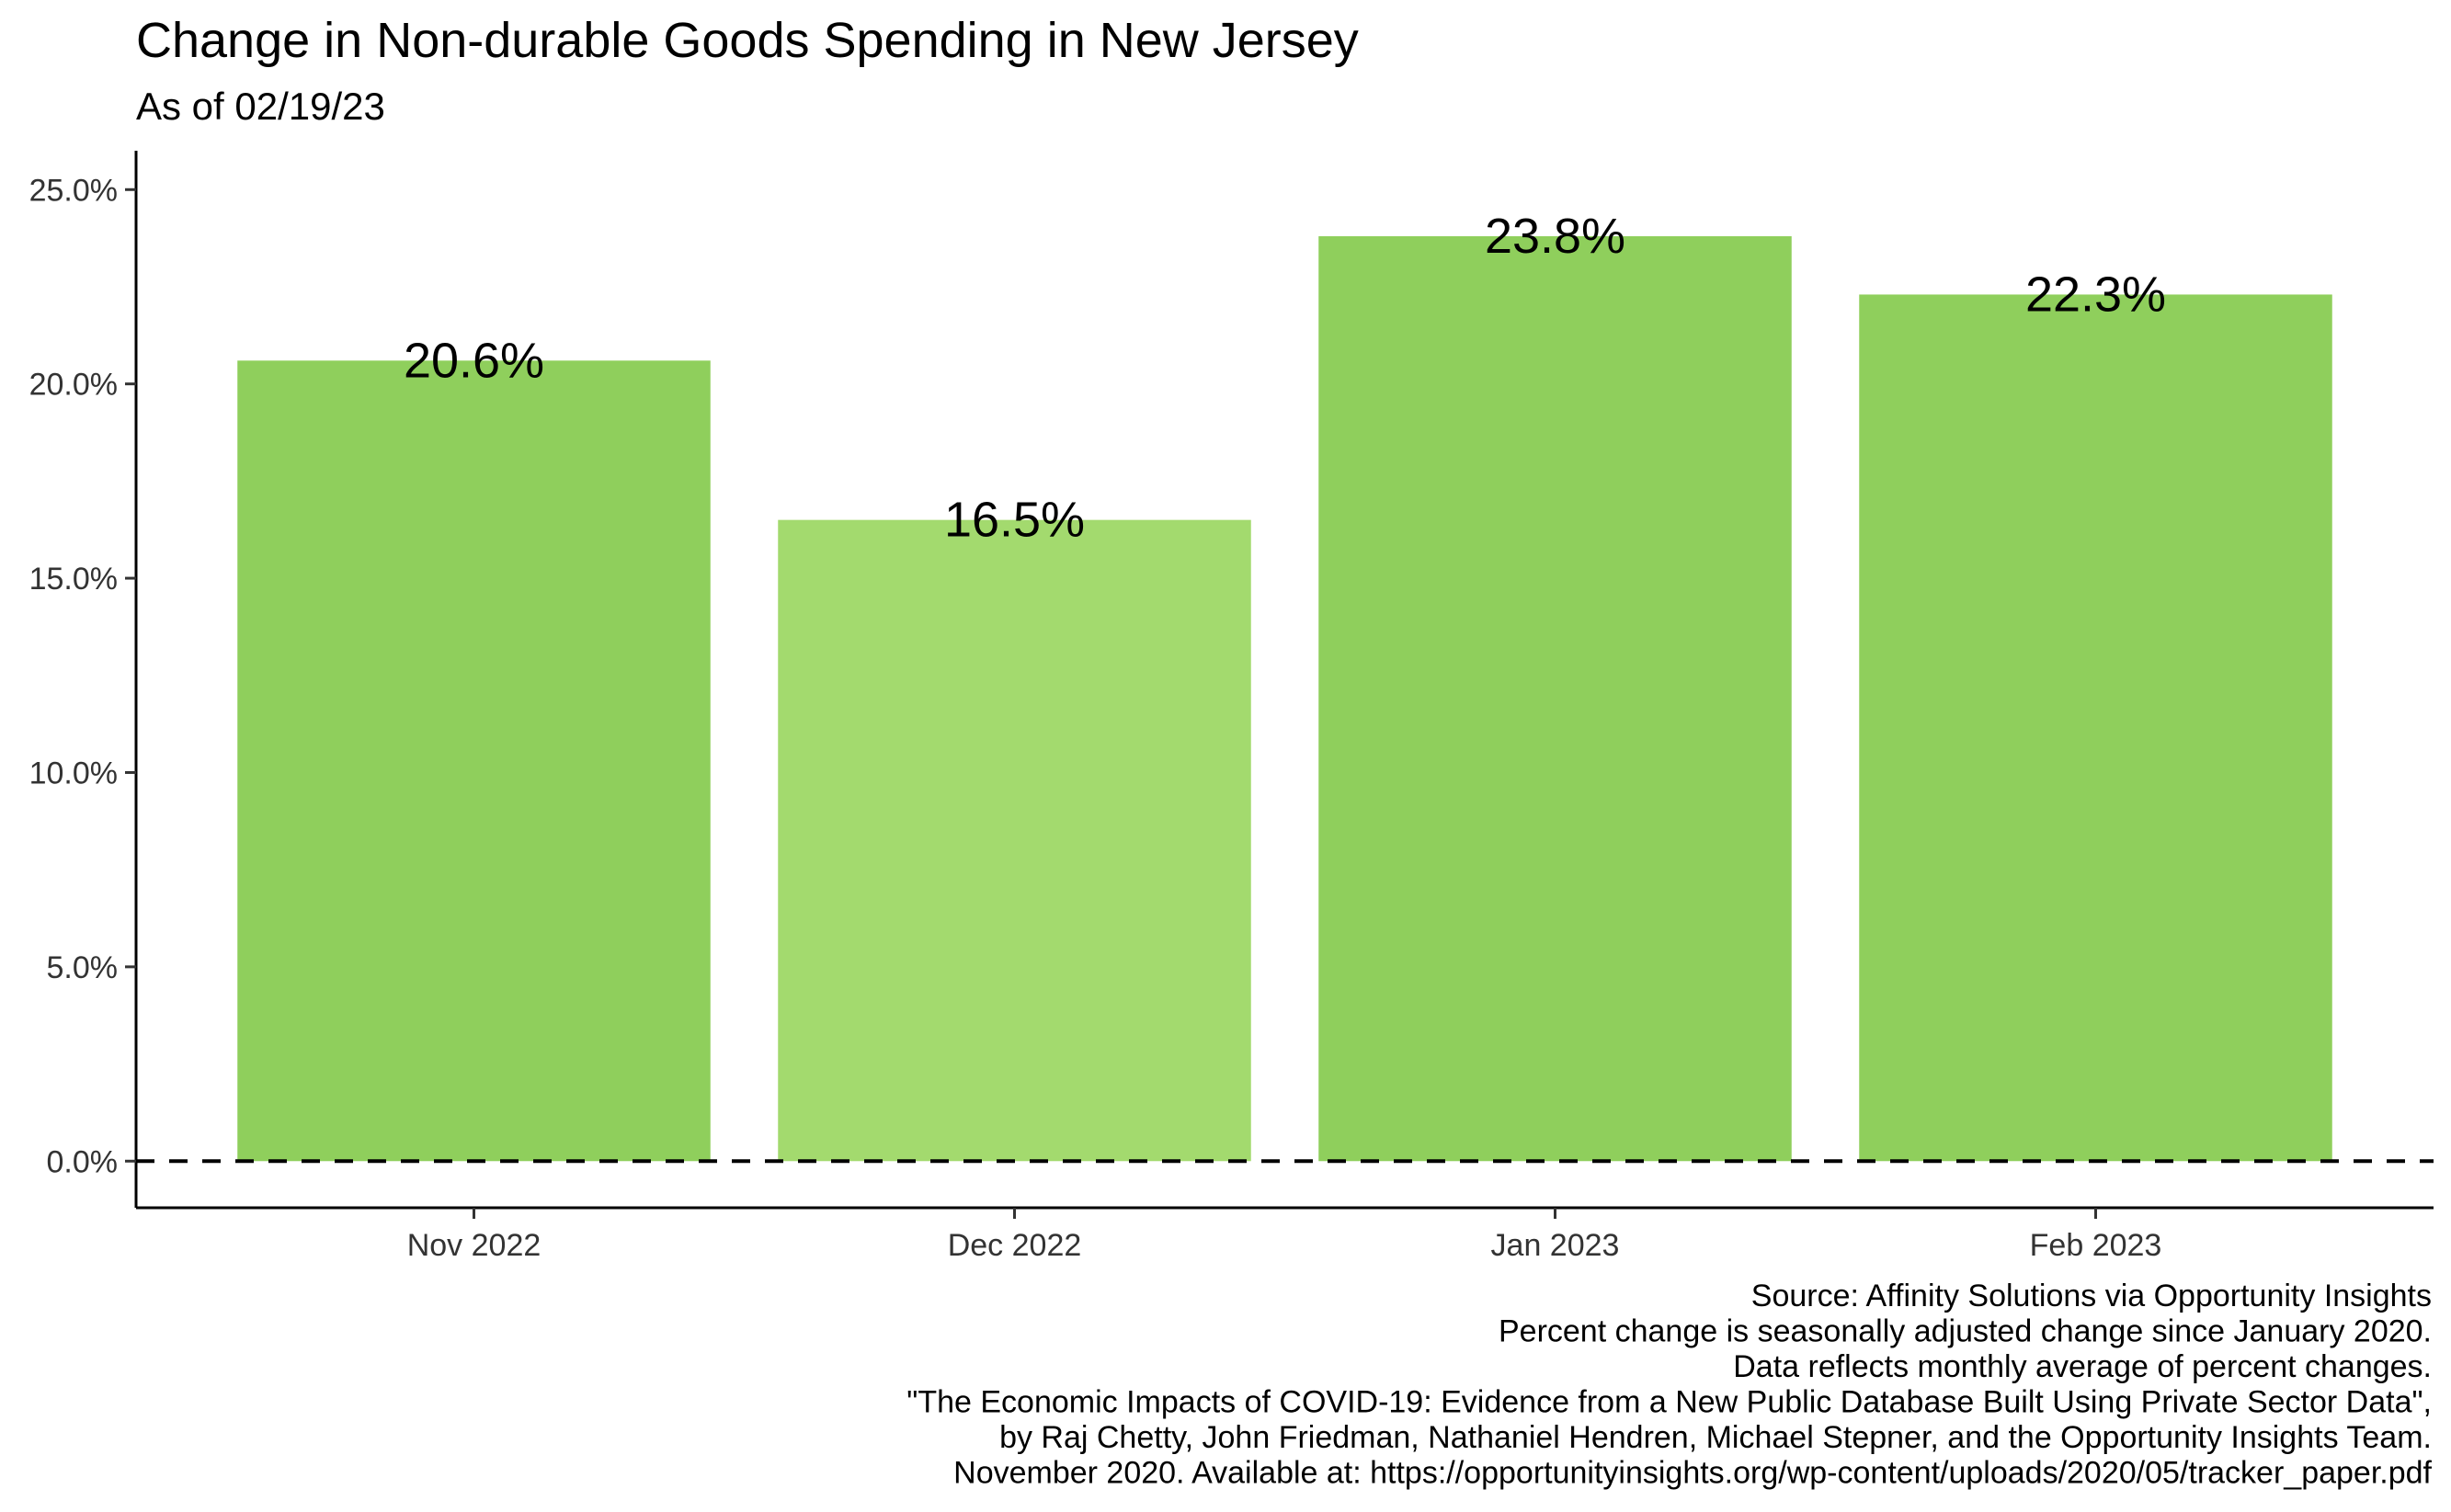  Describe the element at coordinates (2096, 1245) in the screenshot. I see `x-tick-label: Feb 2023` at that location.